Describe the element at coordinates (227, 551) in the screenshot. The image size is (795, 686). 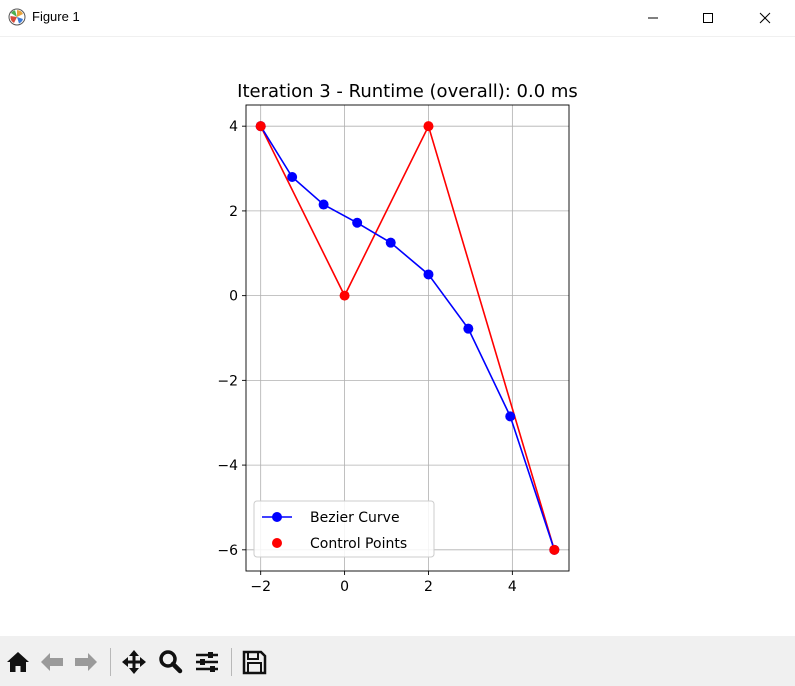
I see `y-tick-label: −6` at that location.